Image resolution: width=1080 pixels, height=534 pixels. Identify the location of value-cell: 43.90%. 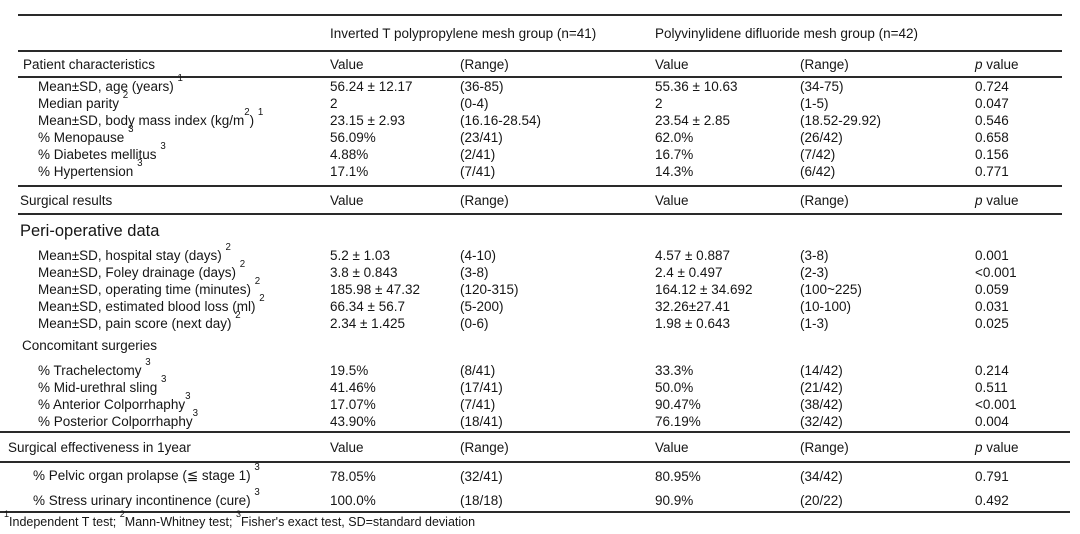
(353, 421).